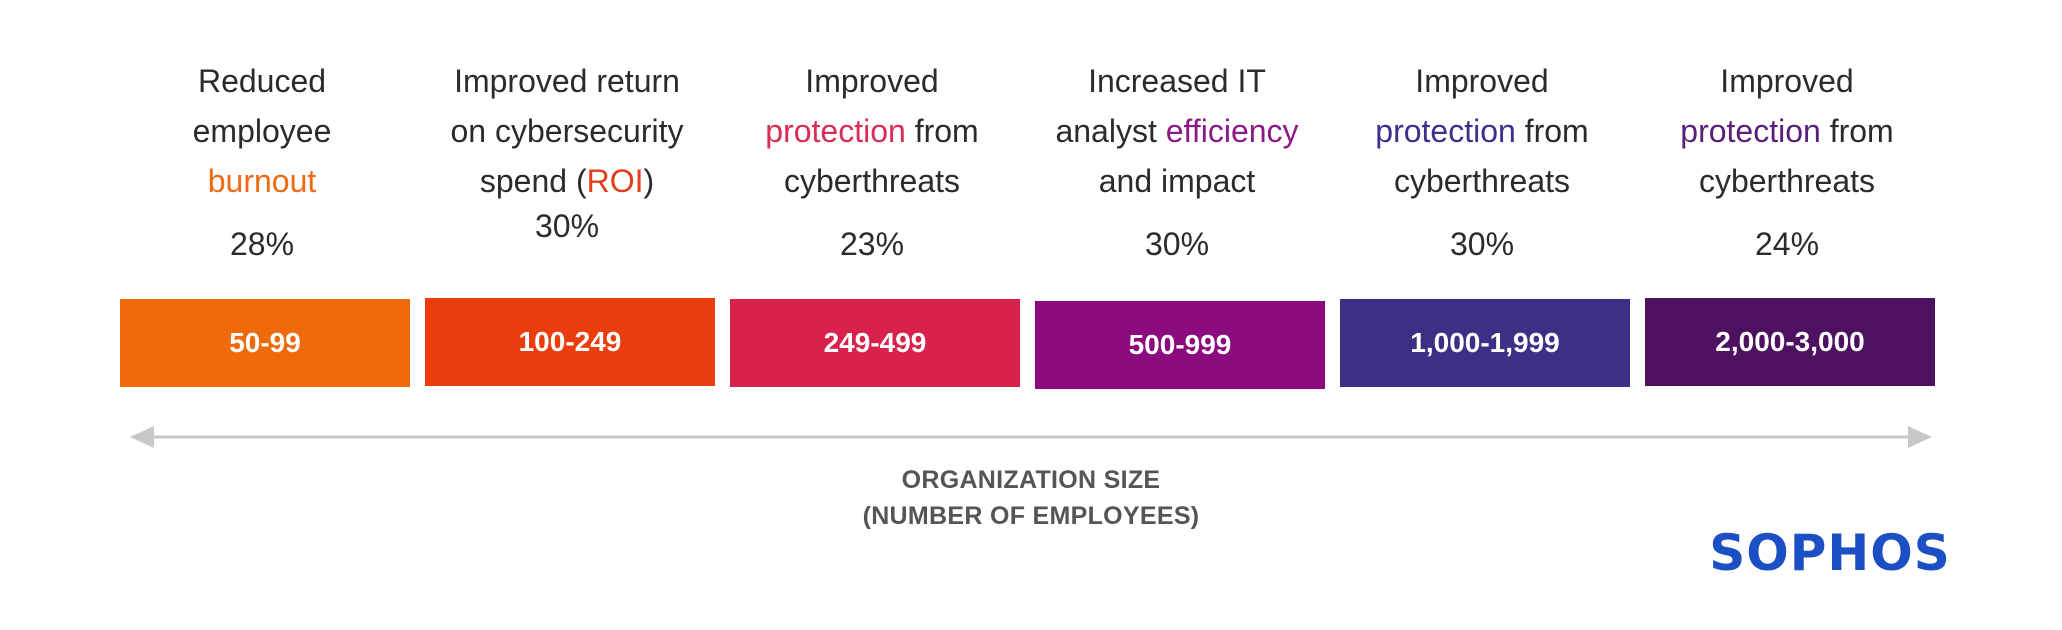 Image resolution: width=2062 pixels, height=630 pixels. I want to click on size-bar-2000-3000: 2,000-3,000, so click(1790, 342).